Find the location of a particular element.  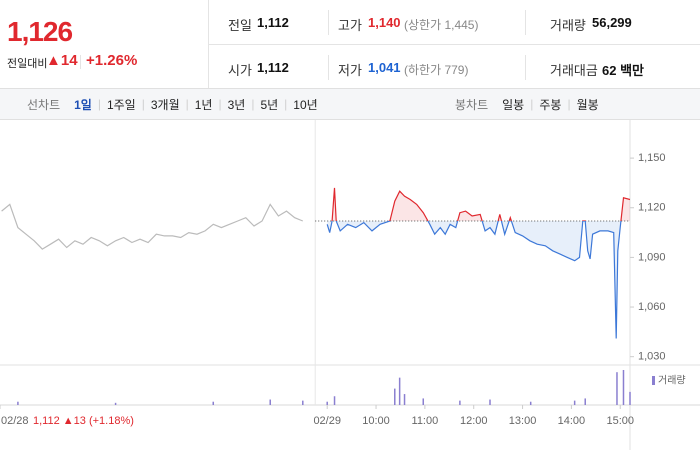

stat-value: 1,041 is located at coordinates (384, 67).